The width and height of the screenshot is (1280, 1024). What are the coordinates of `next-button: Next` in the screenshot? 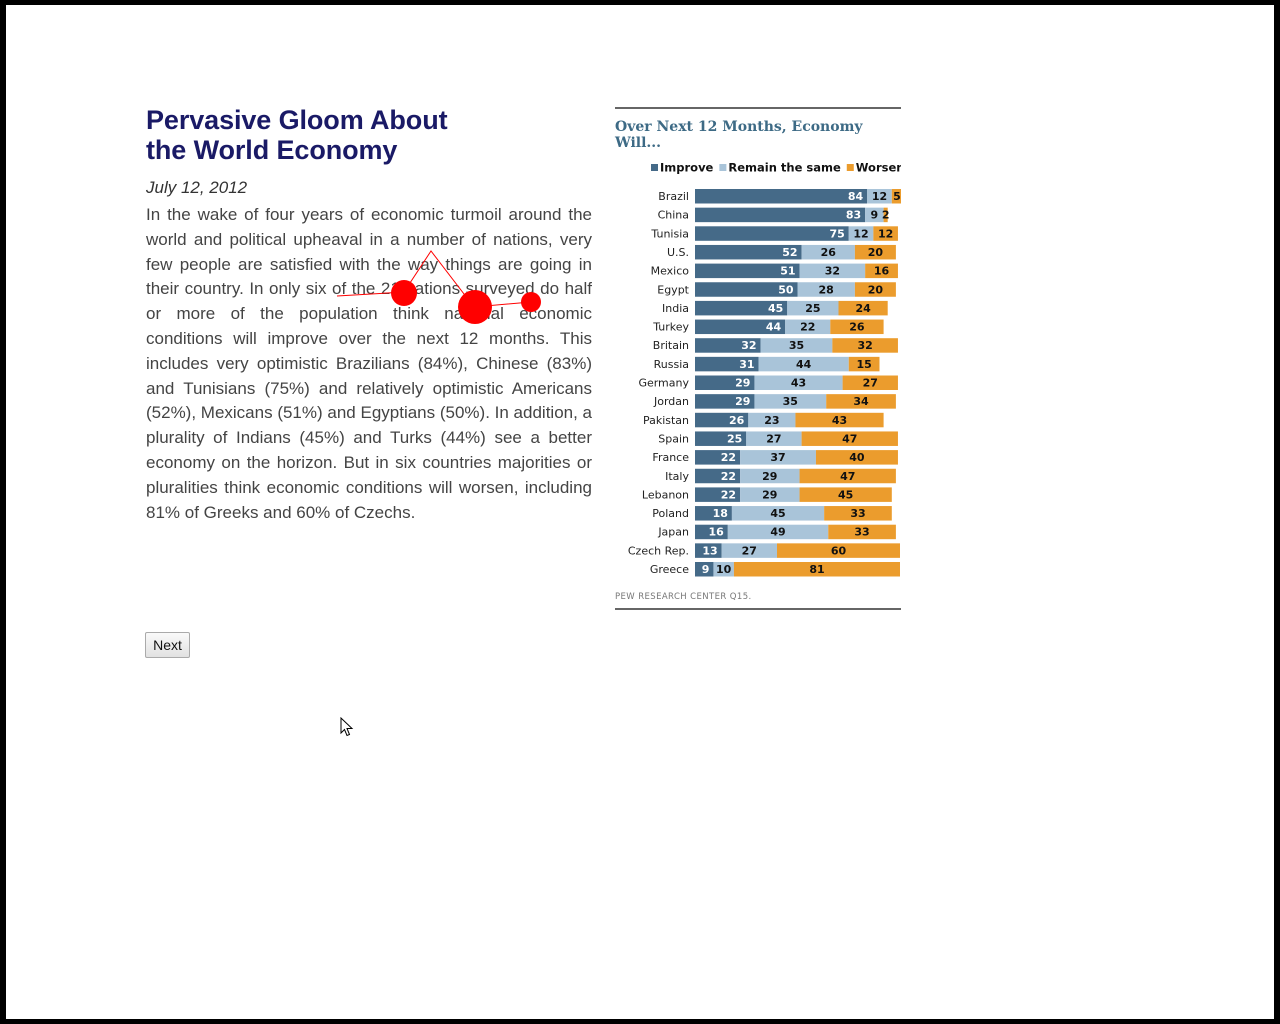 It's located at (167, 645).